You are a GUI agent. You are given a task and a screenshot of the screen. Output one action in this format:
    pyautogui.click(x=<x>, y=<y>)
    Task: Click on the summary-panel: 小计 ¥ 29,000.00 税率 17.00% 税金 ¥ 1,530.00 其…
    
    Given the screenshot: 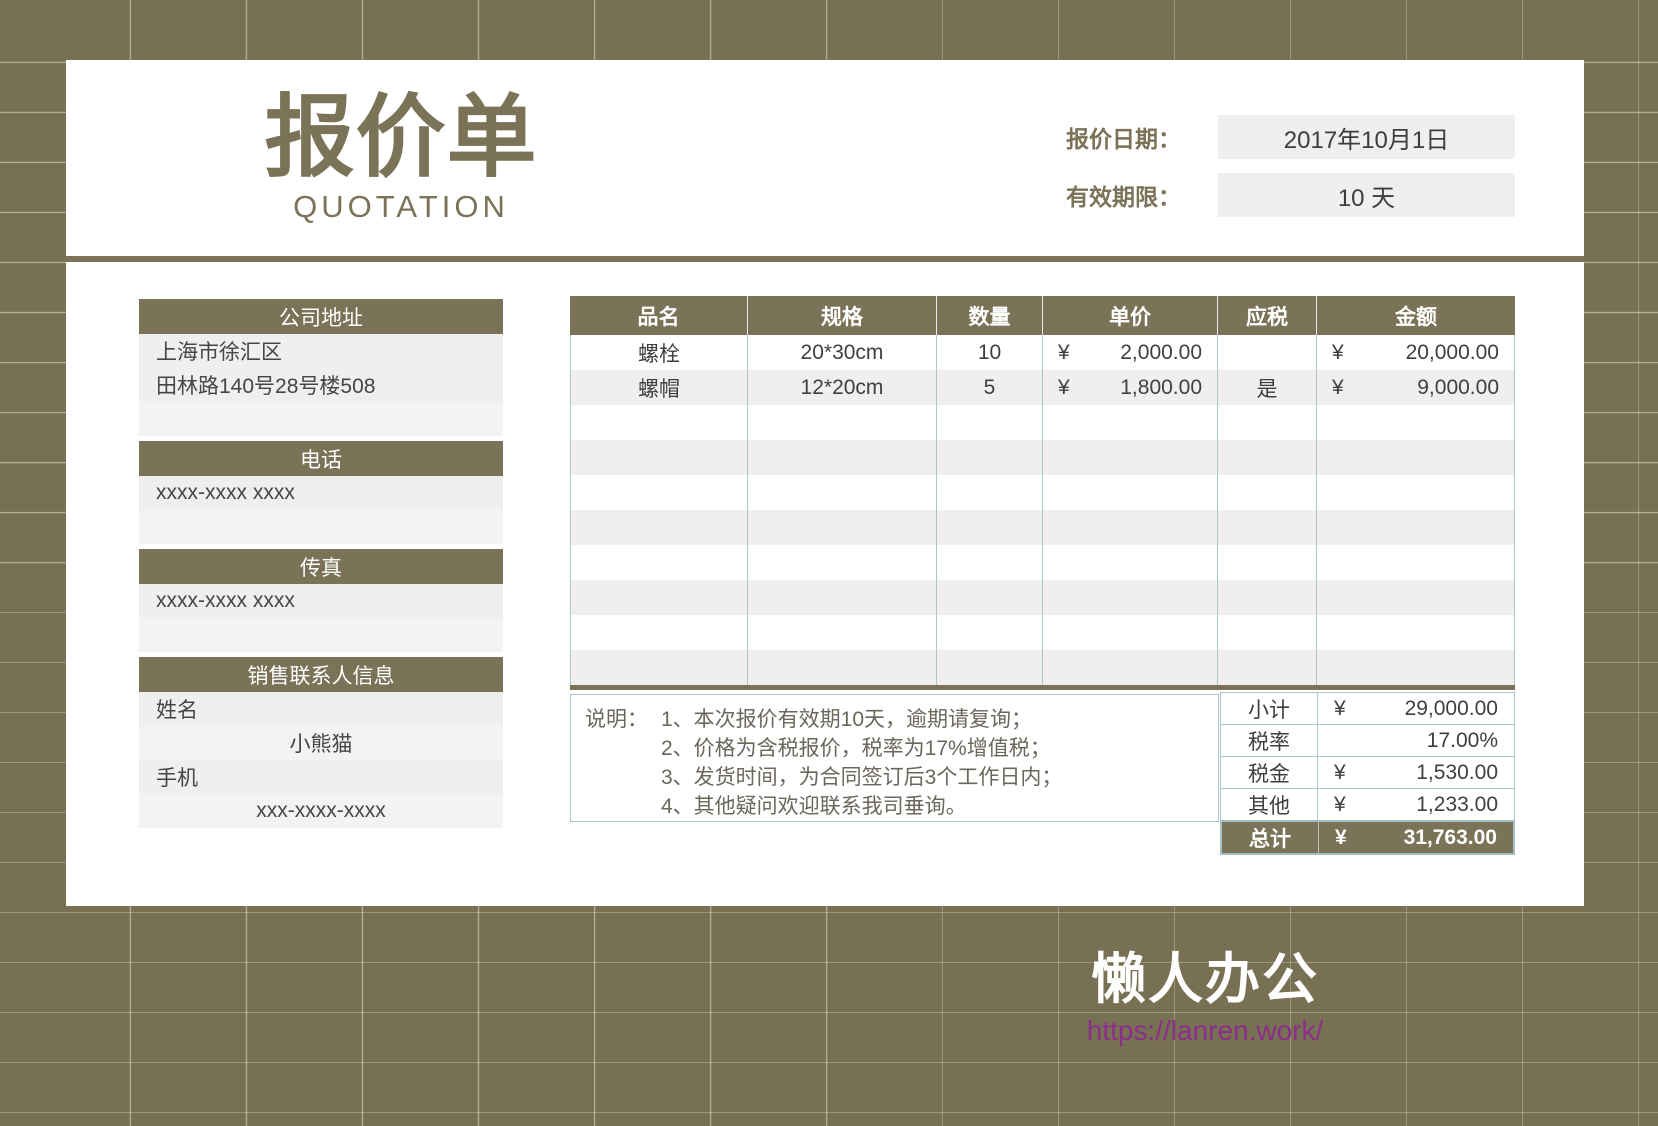 What is the action you would take?
    pyautogui.click(x=1367, y=773)
    